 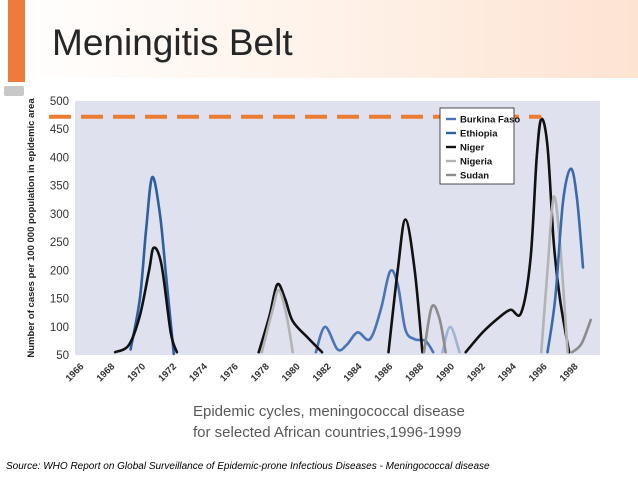 What do you see at coordinates (538, 372) in the screenshot?
I see `x-tick-label: 1996` at bounding box center [538, 372].